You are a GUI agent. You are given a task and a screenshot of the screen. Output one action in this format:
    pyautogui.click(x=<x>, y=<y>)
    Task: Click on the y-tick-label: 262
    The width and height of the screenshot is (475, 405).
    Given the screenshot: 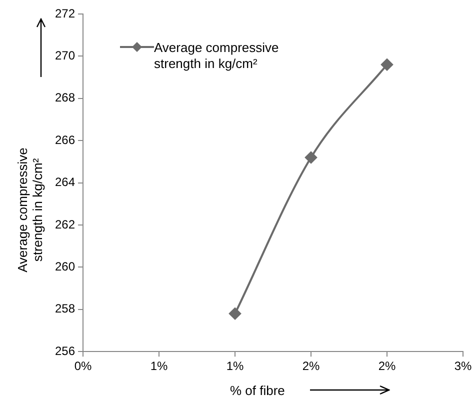 What is the action you would take?
    pyautogui.click(x=65, y=224)
    